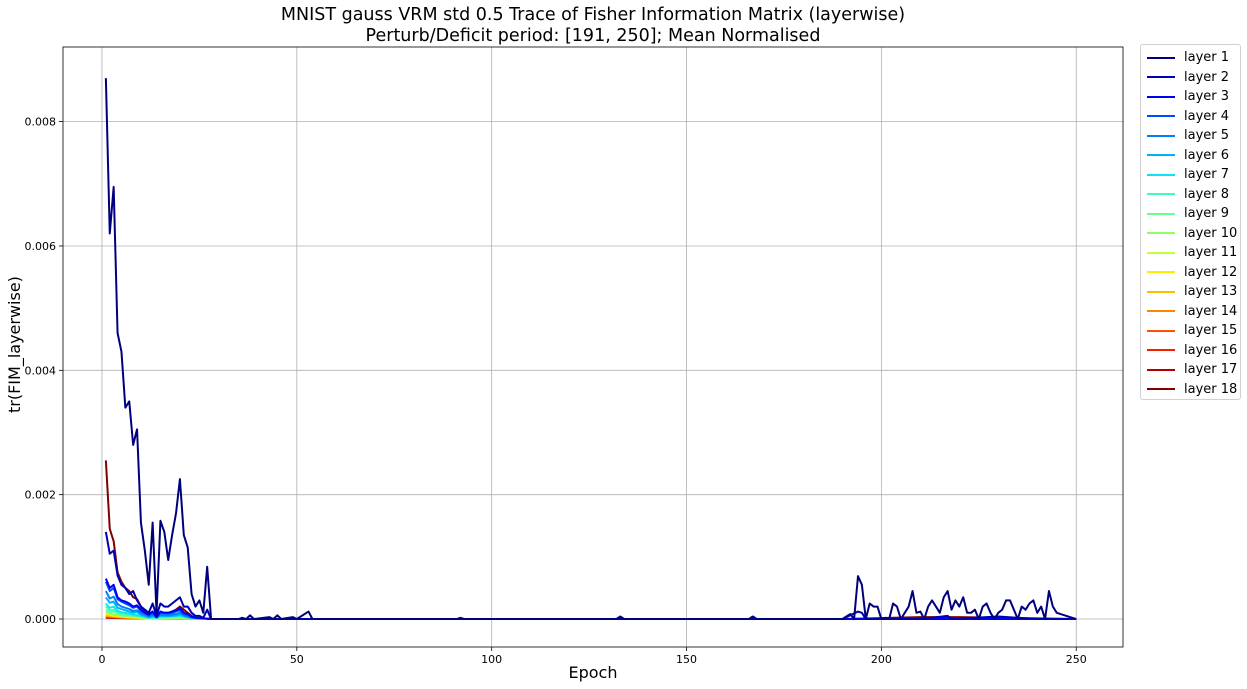 Image resolution: width=1247 pixels, height=689 pixels. I want to click on legend-label: layer 6, so click(1207, 155).